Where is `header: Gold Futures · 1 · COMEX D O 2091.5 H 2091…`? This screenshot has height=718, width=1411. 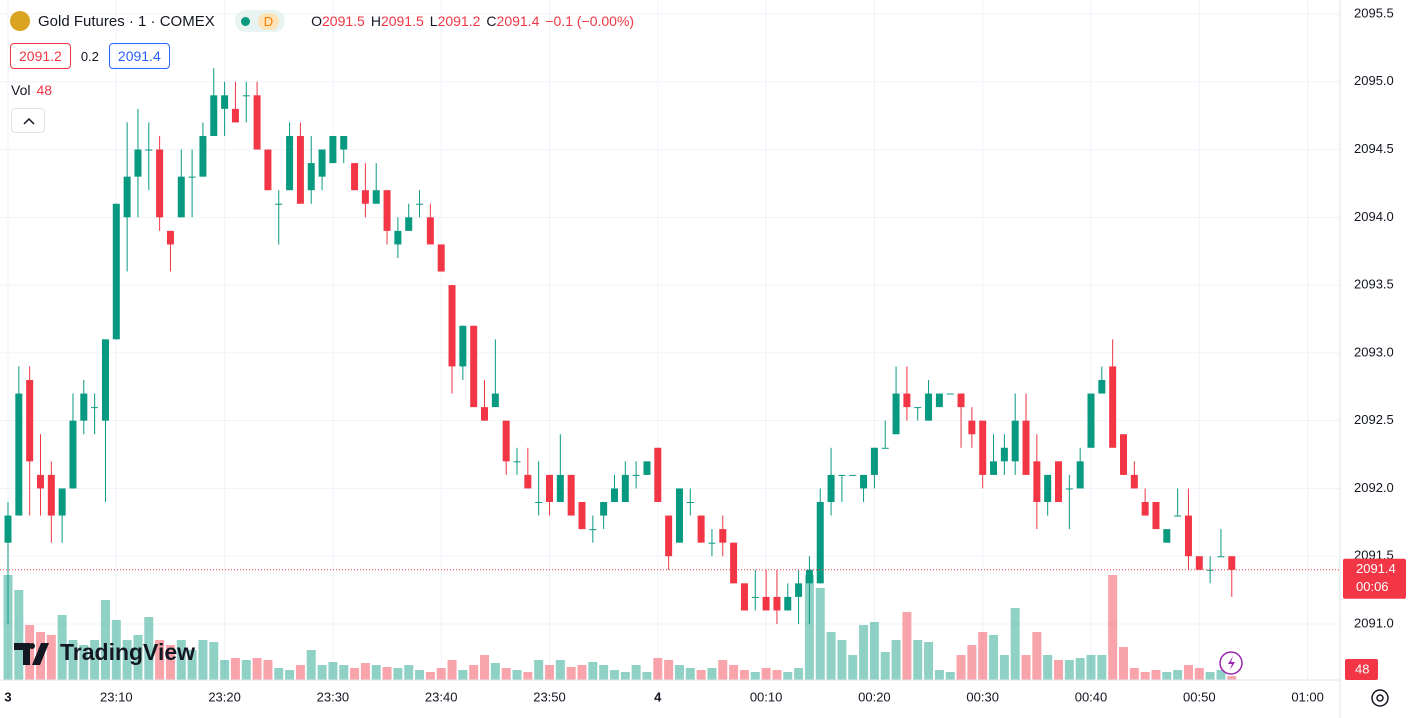
header: Gold Futures · 1 · COMEX D O 2091.5 H 2091… is located at coordinates (322, 21).